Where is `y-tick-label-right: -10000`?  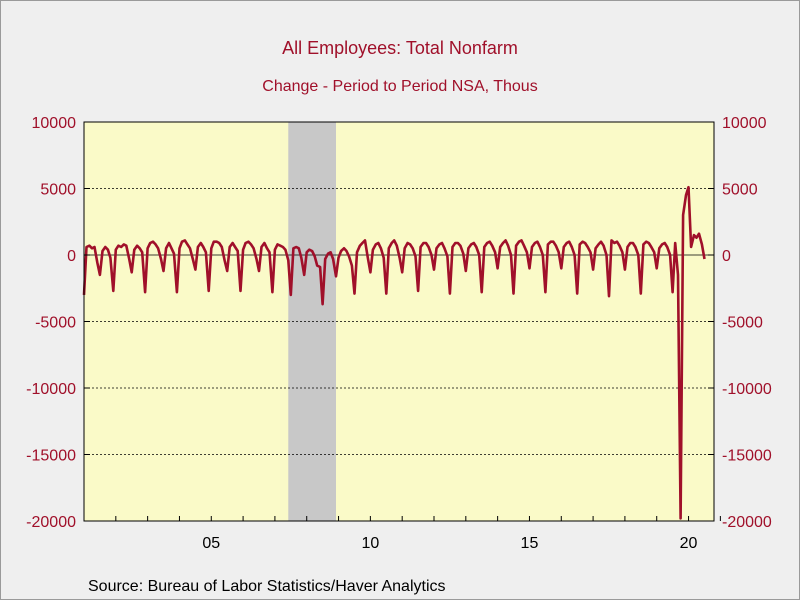
y-tick-label-right: -10000 is located at coordinates (747, 389).